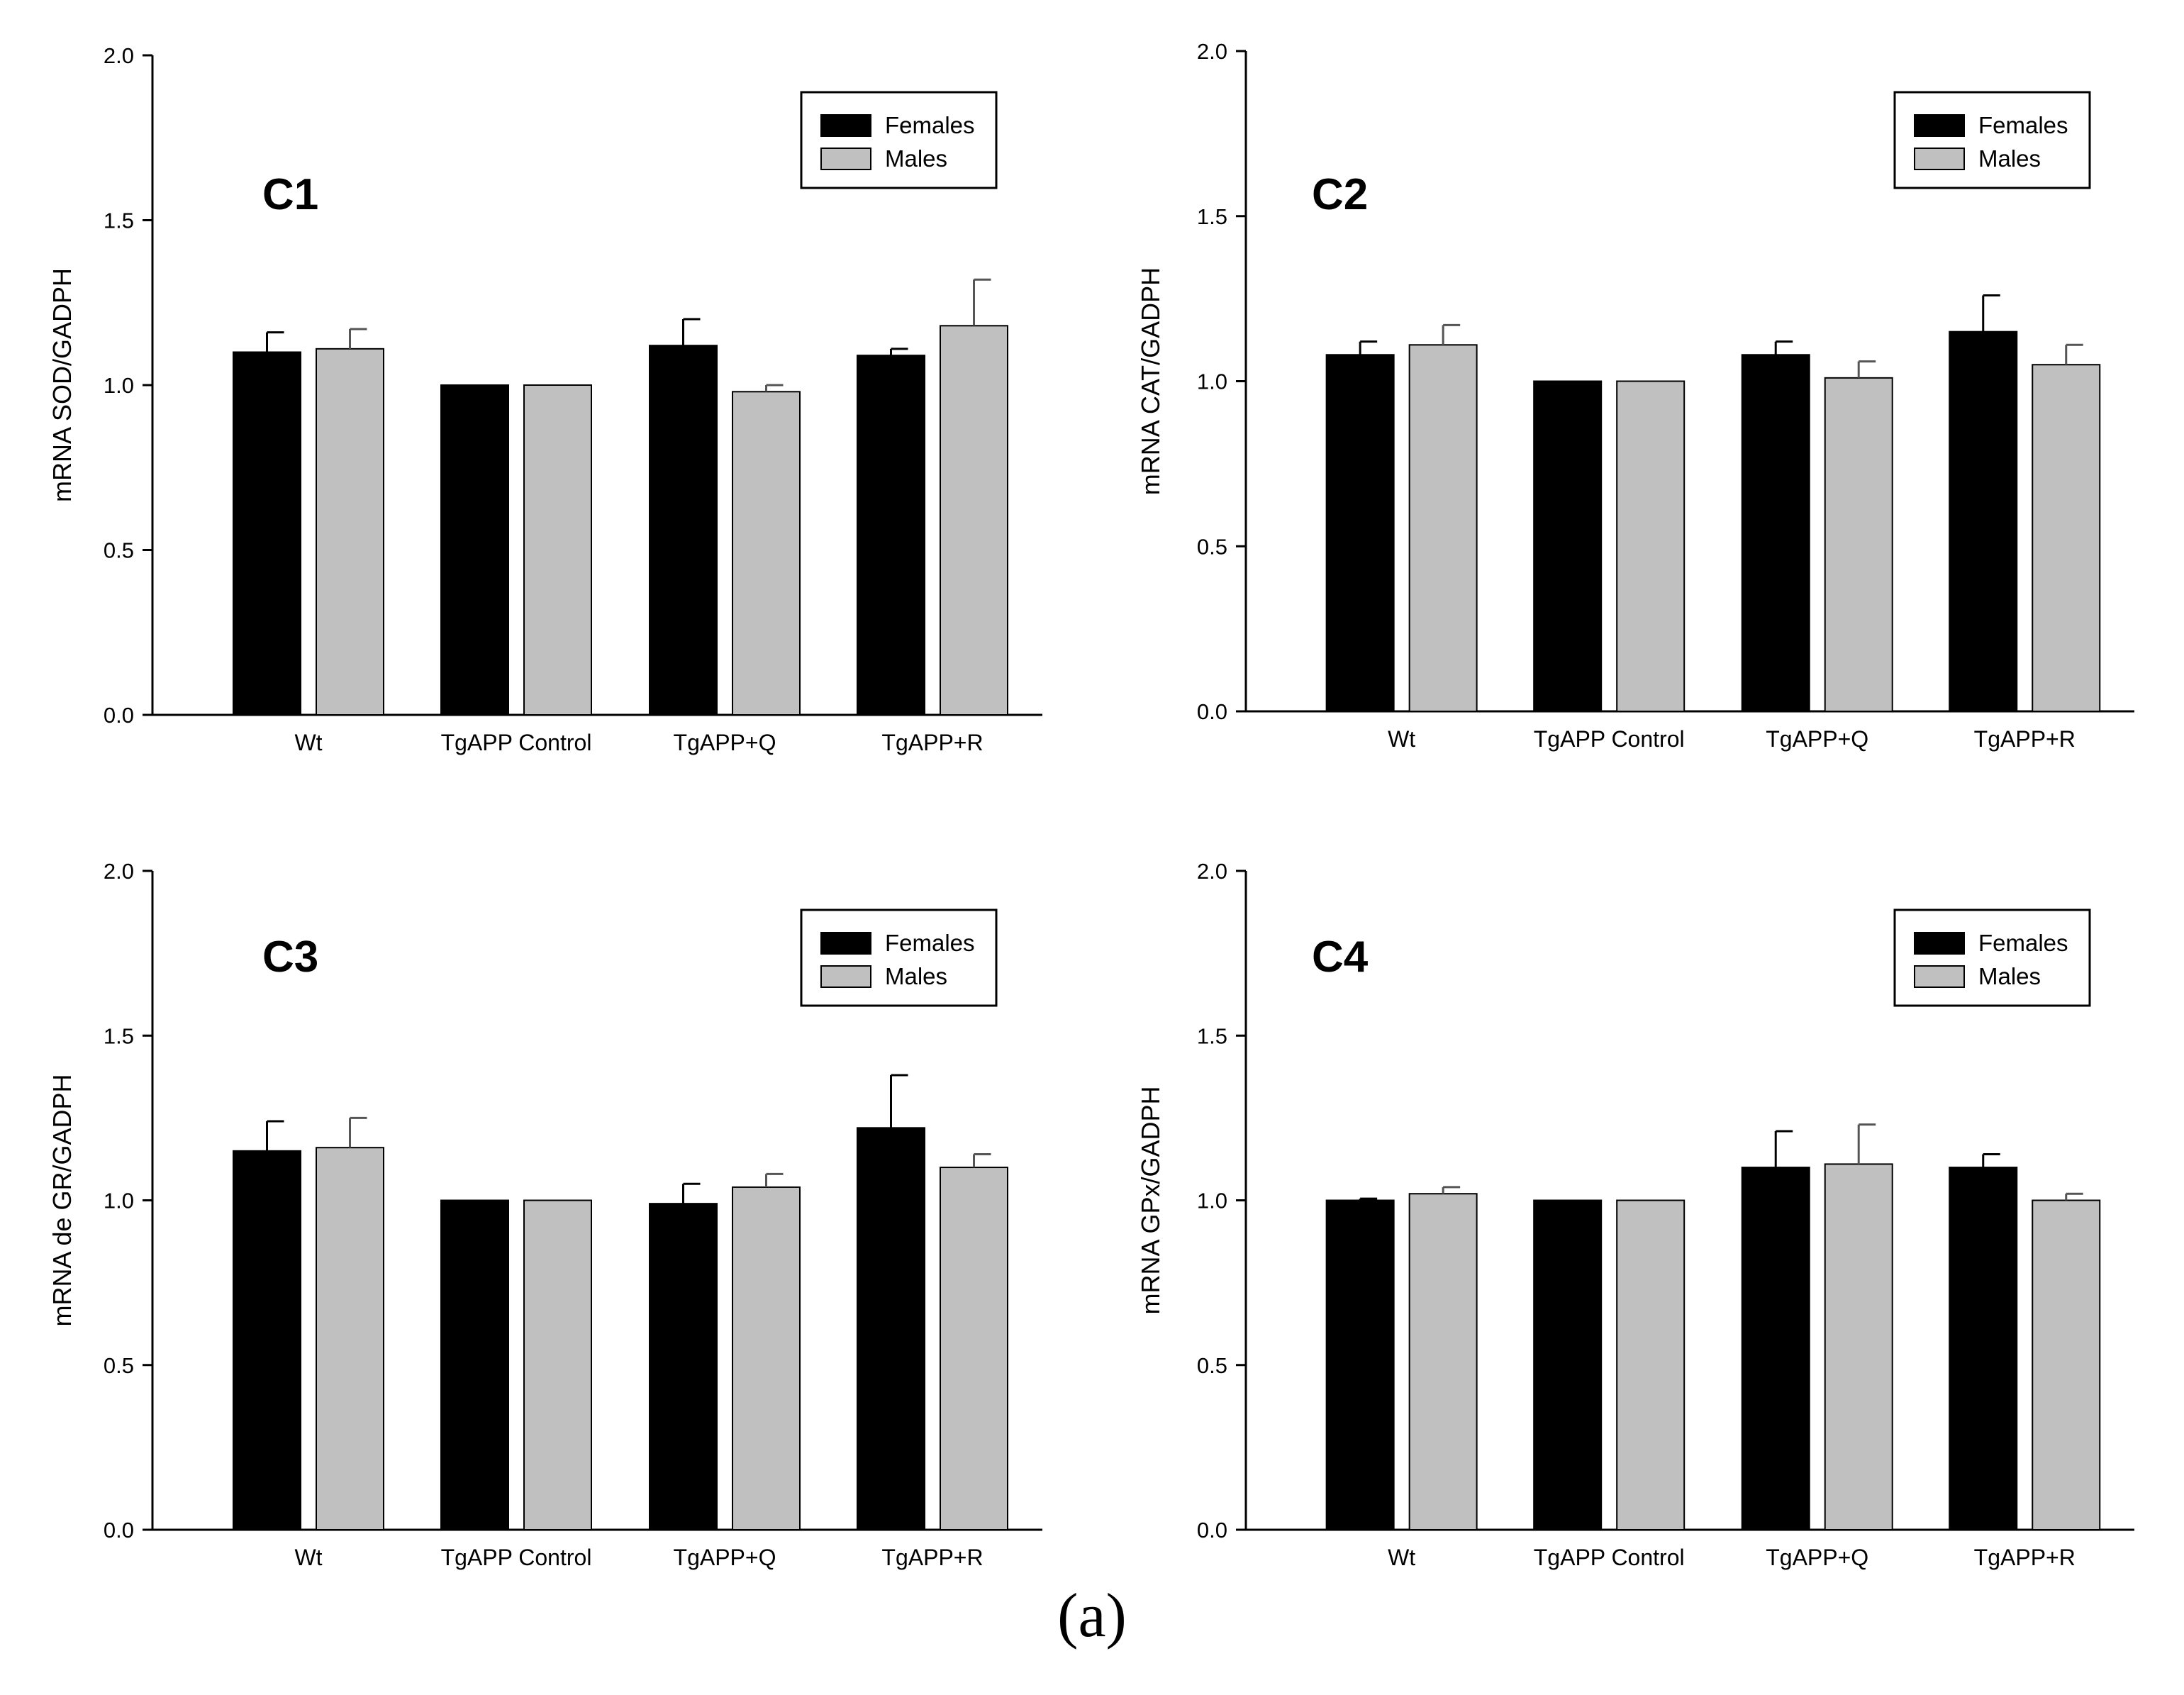 Image resolution: width=2184 pixels, height=1695 pixels. Describe the element at coordinates (290, 957) in the screenshot. I see `panel-label: C3` at that location.